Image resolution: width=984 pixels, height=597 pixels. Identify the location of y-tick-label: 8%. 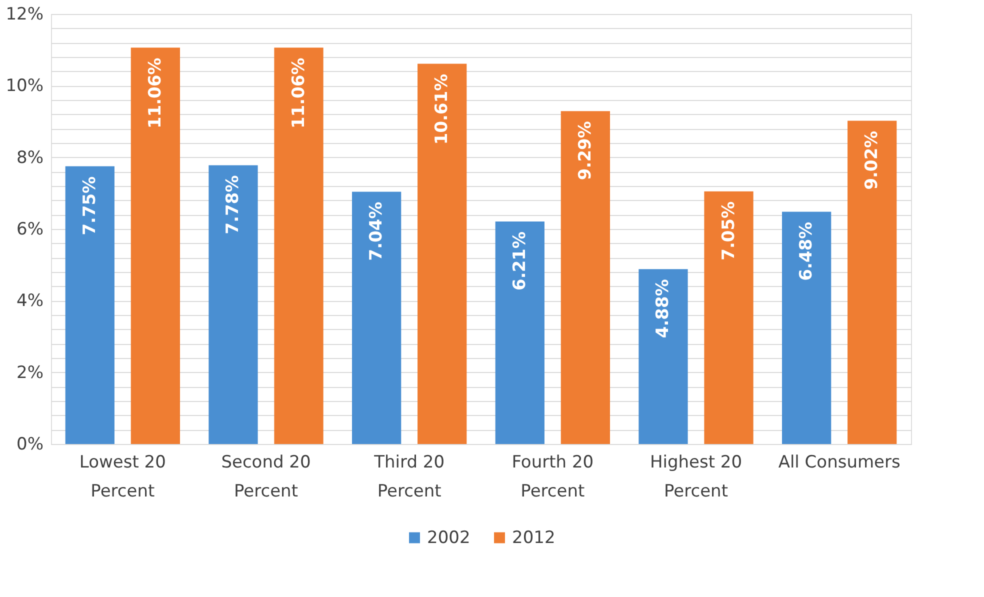
(30, 158).